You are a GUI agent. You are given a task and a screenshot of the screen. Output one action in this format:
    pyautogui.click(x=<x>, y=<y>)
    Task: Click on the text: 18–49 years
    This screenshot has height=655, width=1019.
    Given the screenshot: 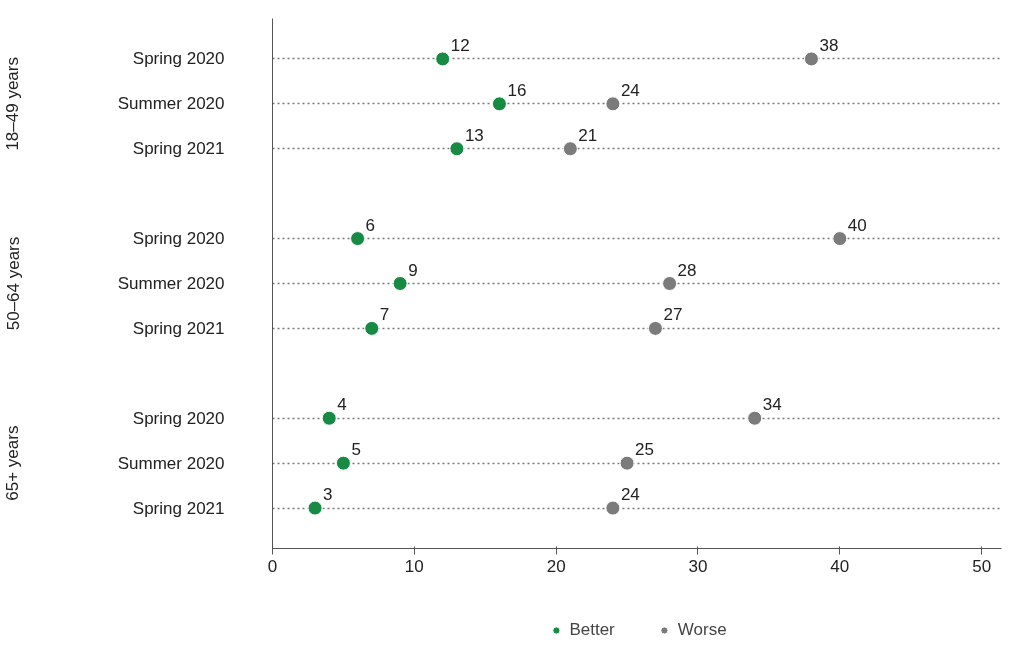 What is the action you would take?
    pyautogui.click(x=13, y=104)
    